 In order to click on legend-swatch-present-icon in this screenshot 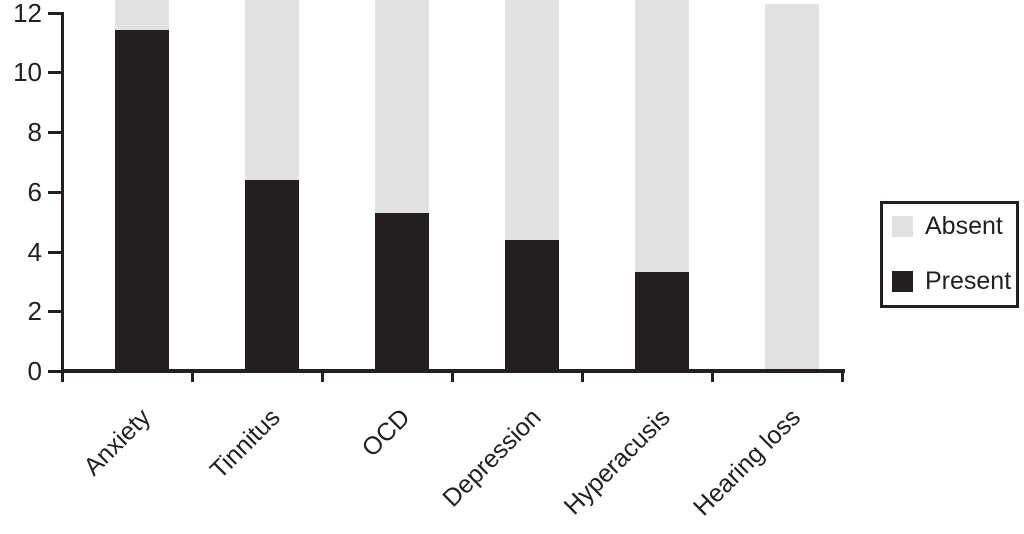, I will do `click(902, 281)`.